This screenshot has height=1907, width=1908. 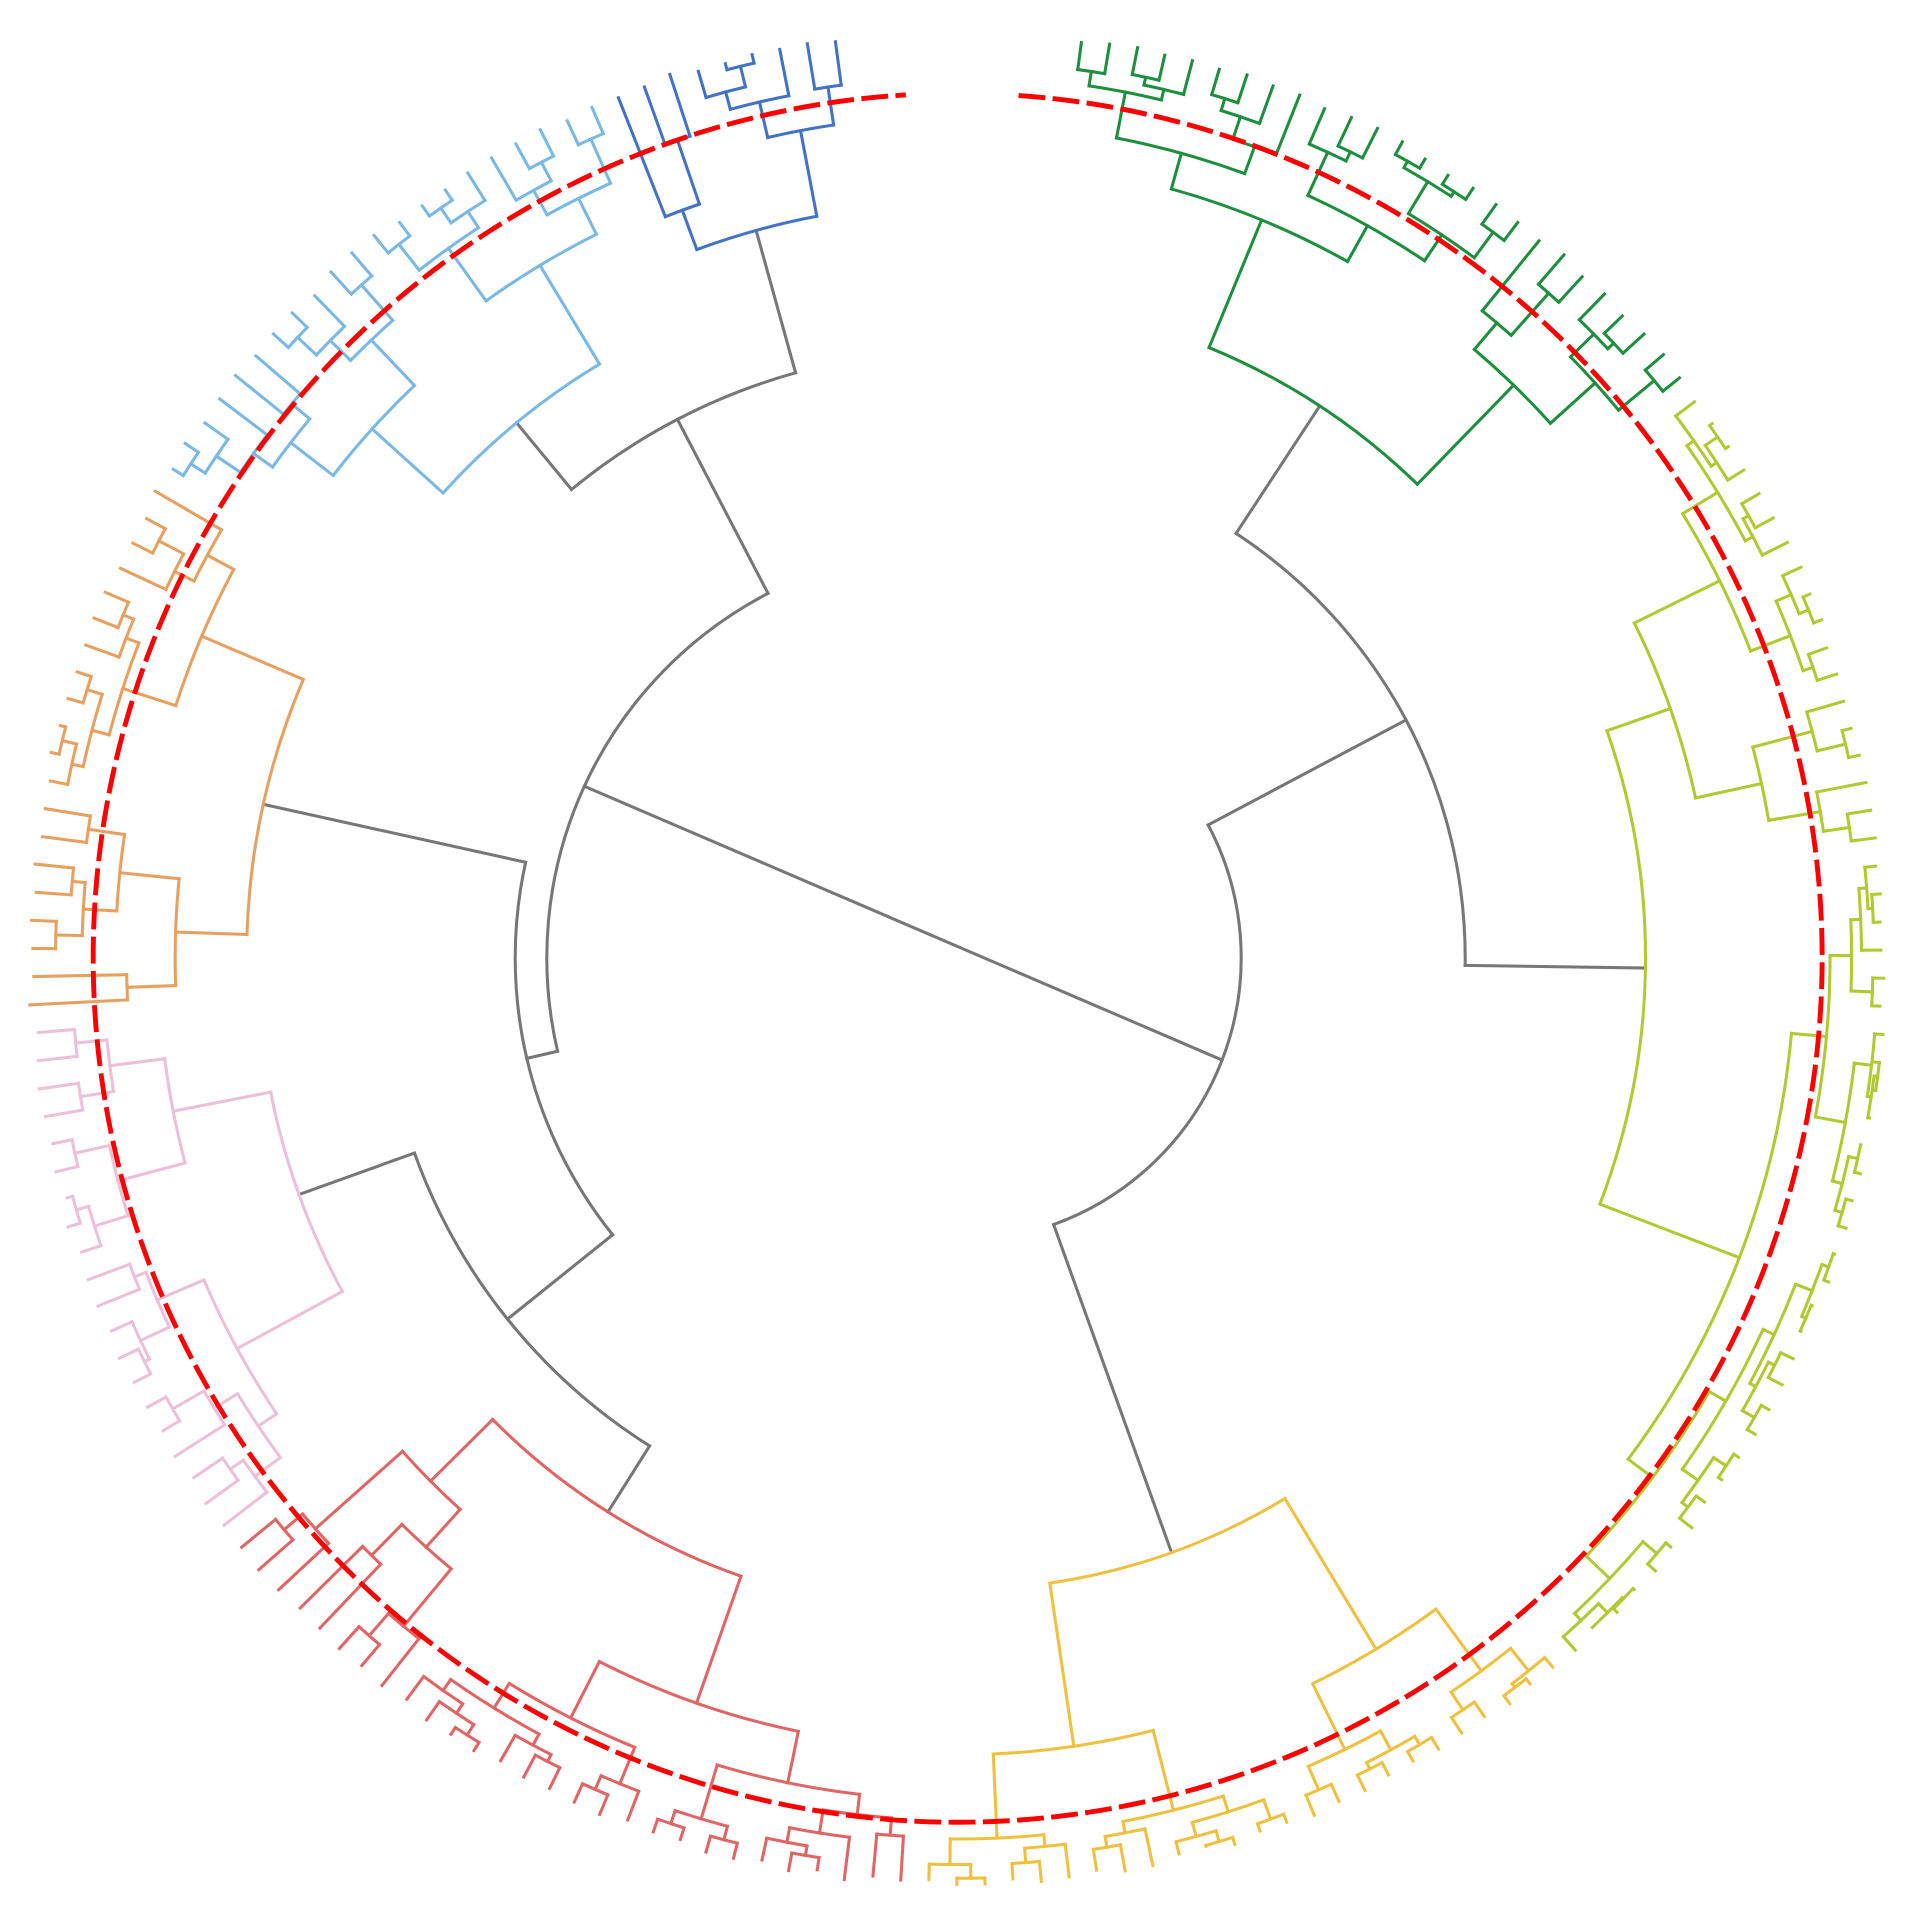 What do you see at coordinates (903, 923) in the screenshot?
I see `root-link` at bounding box center [903, 923].